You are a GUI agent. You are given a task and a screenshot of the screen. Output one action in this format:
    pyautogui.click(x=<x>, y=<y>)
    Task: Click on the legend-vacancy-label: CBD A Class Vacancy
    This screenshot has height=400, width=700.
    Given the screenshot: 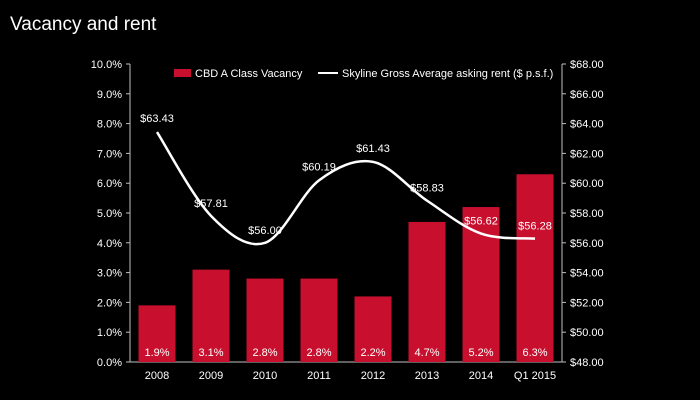 What is the action you would take?
    pyautogui.click(x=249, y=74)
    